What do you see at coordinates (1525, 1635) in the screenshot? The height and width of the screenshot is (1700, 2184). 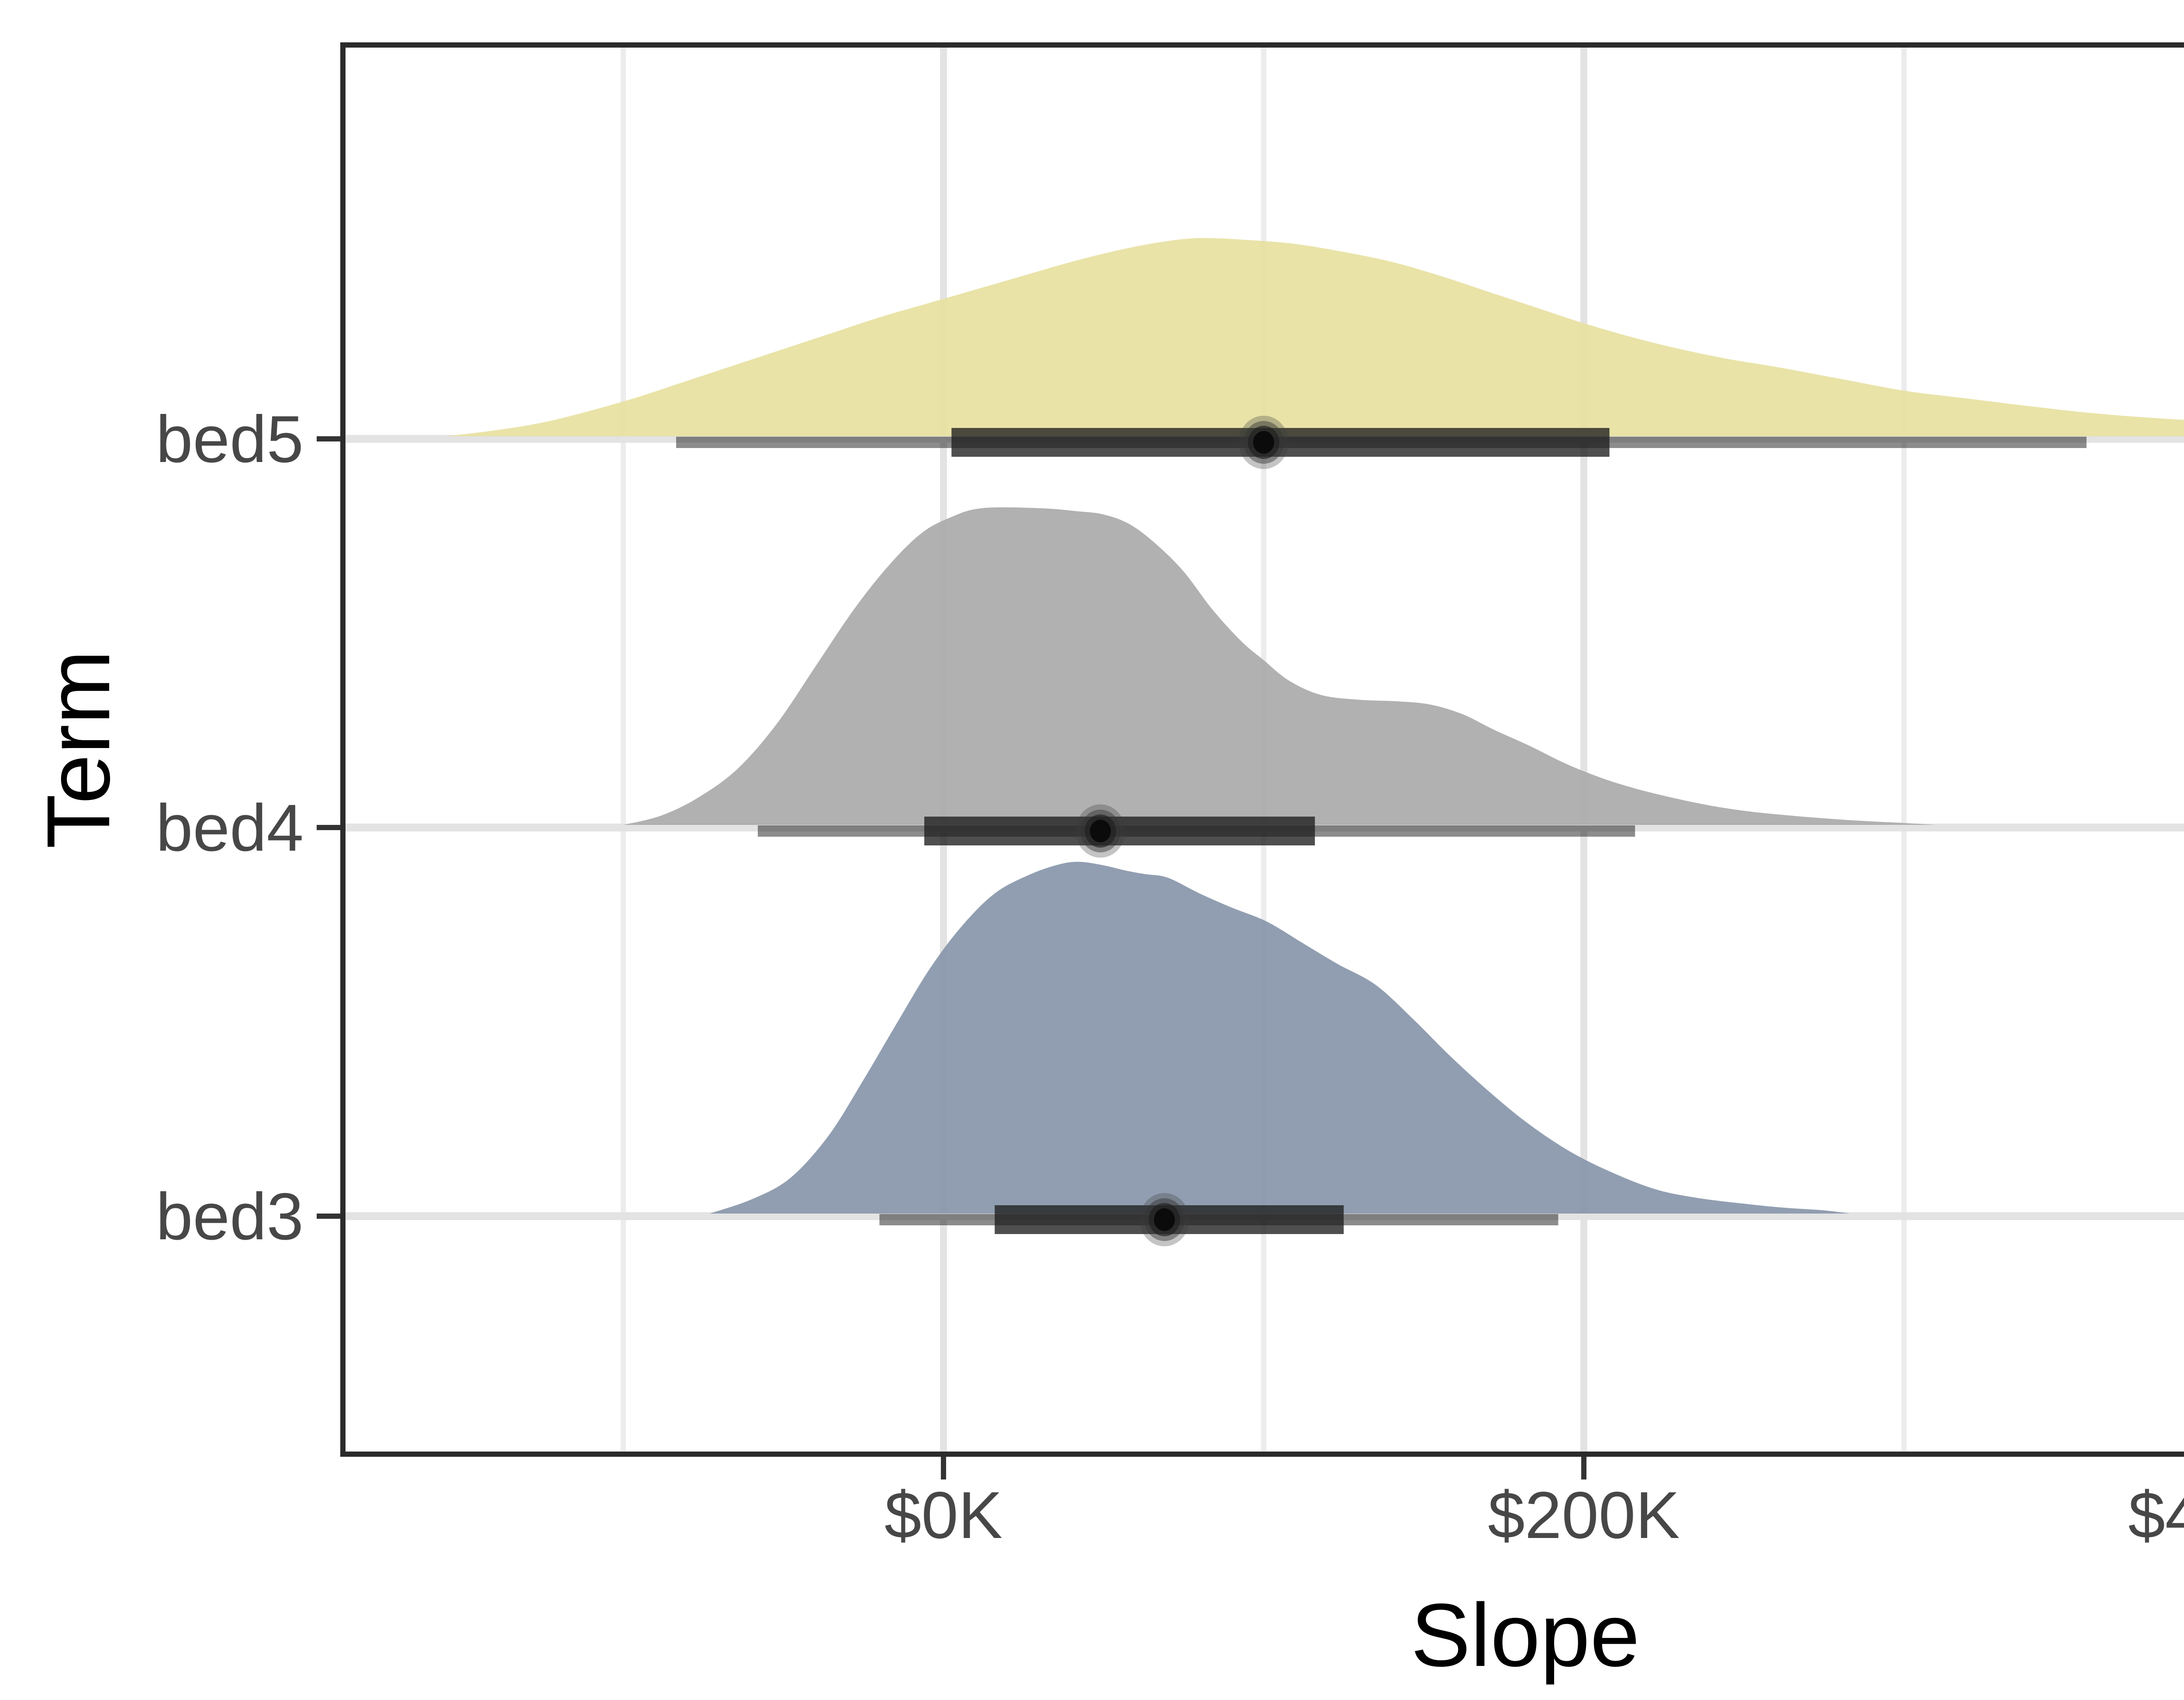 I see `x-axis-title: Slope` at bounding box center [1525, 1635].